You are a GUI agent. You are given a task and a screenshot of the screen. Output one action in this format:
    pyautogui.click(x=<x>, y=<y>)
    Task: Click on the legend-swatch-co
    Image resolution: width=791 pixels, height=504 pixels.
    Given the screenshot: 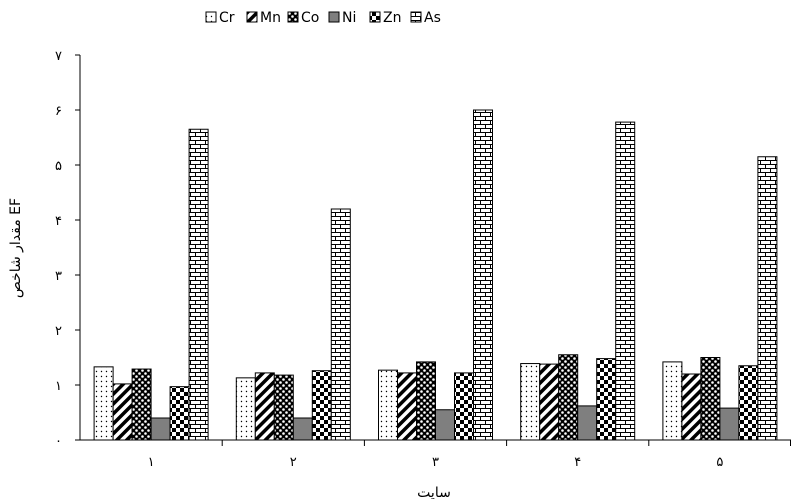 What is the action you would take?
    pyautogui.click(x=293, y=17)
    